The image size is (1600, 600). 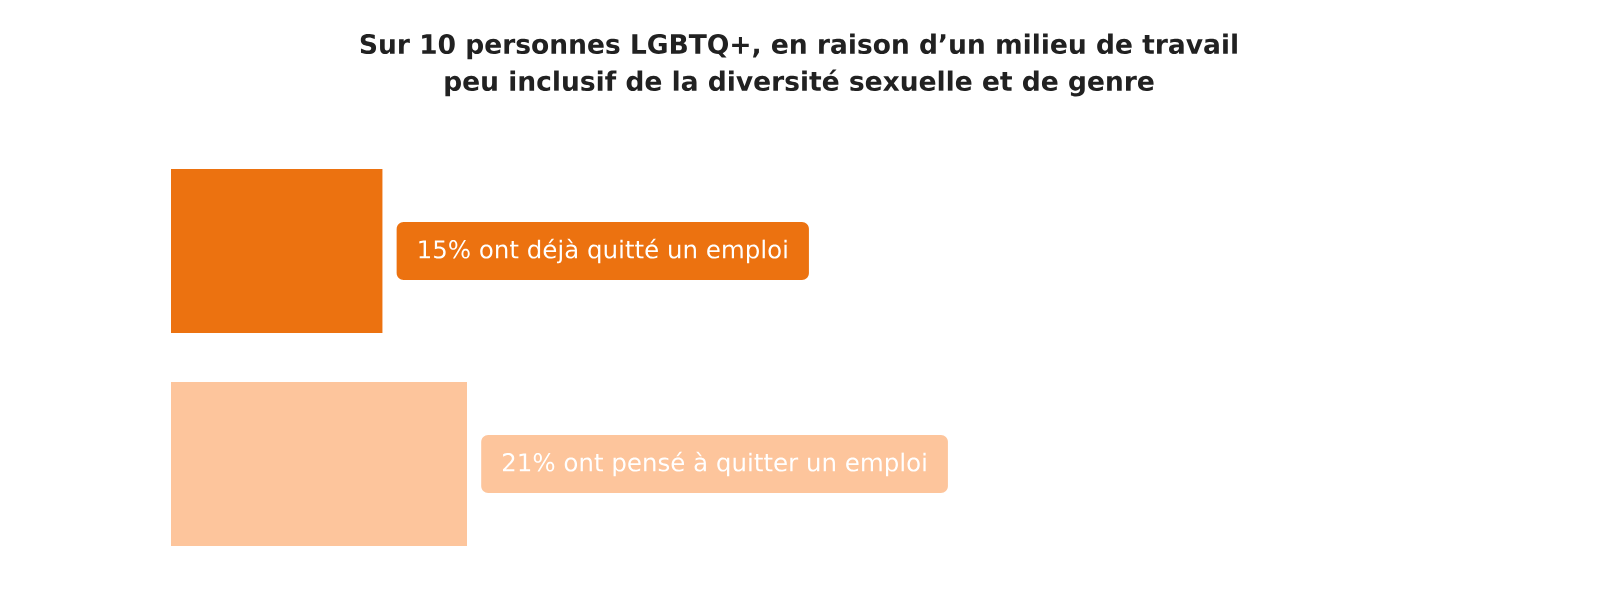 What do you see at coordinates (603, 251) in the screenshot?
I see `data-label: 15% ont déjà quitté un emploi` at bounding box center [603, 251].